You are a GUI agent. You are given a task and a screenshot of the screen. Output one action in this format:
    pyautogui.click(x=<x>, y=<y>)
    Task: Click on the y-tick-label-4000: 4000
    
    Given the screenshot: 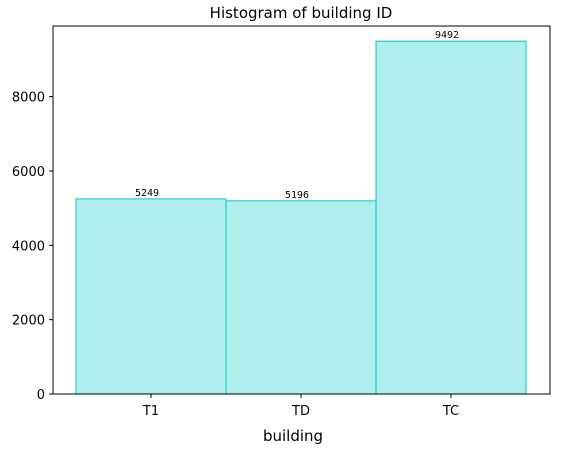 What is the action you would take?
    pyautogui.click(x=28, y=246)
    